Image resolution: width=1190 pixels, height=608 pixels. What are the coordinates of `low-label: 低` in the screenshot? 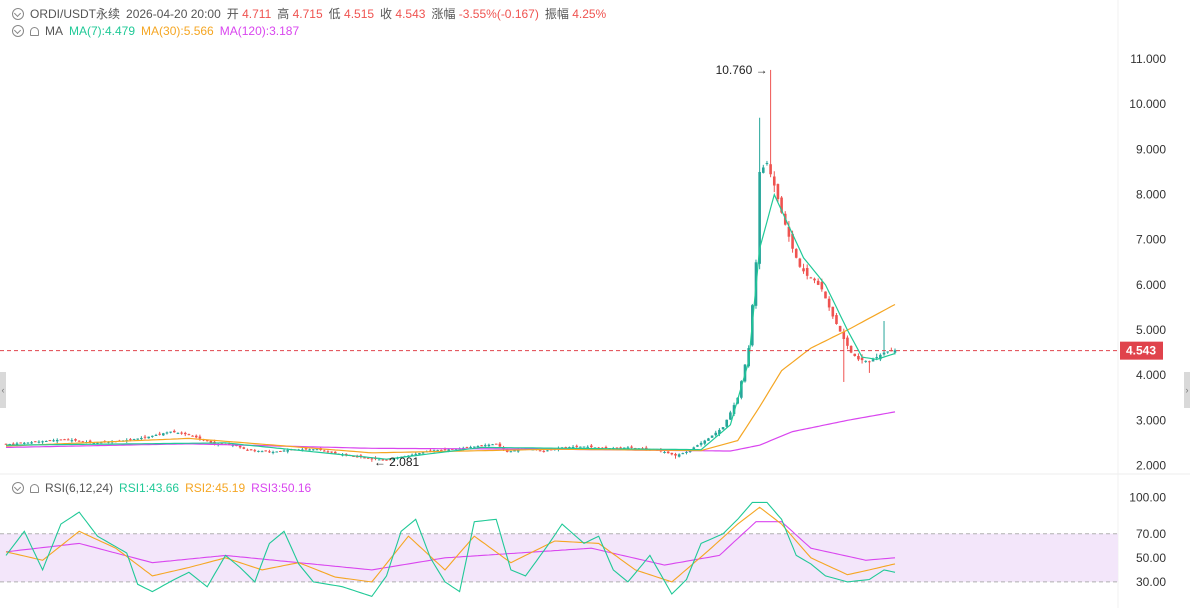 It's located at (334, 14).